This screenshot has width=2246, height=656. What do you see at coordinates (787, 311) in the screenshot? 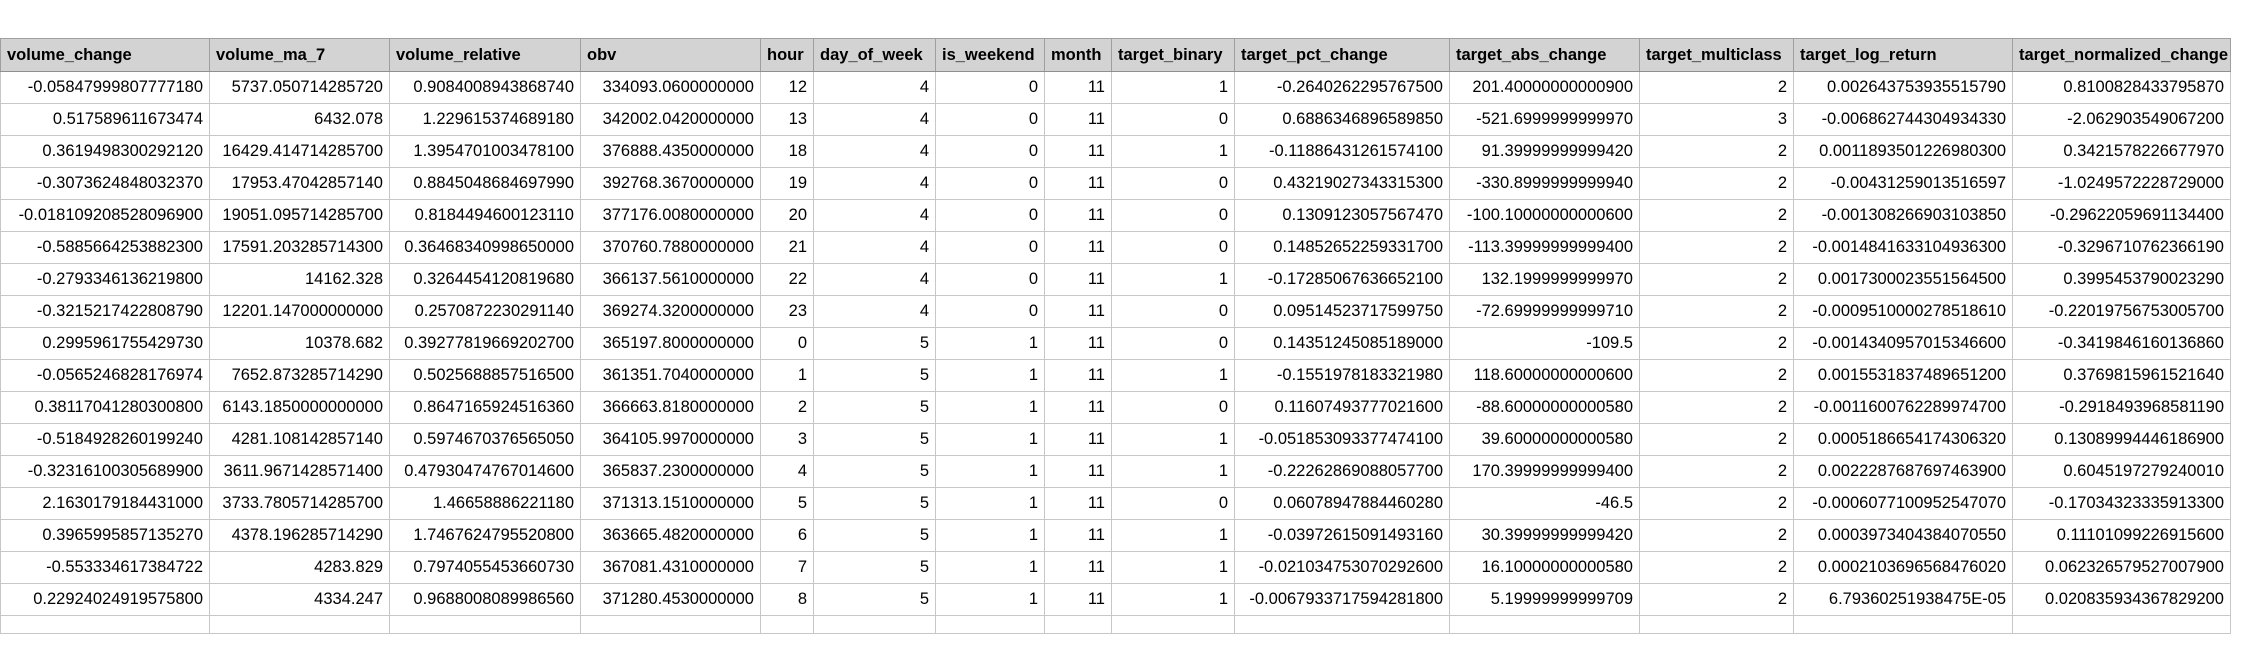
I see `cell-hour: 23` at bounding box center [787, 311].